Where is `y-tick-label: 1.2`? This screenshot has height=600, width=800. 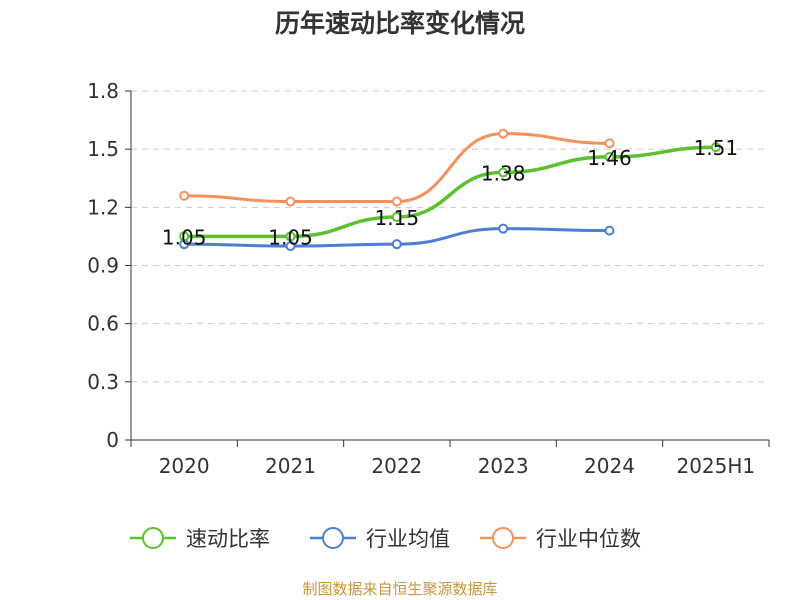
y-tick-label: 1.2 is located at coordinates (103, 207).